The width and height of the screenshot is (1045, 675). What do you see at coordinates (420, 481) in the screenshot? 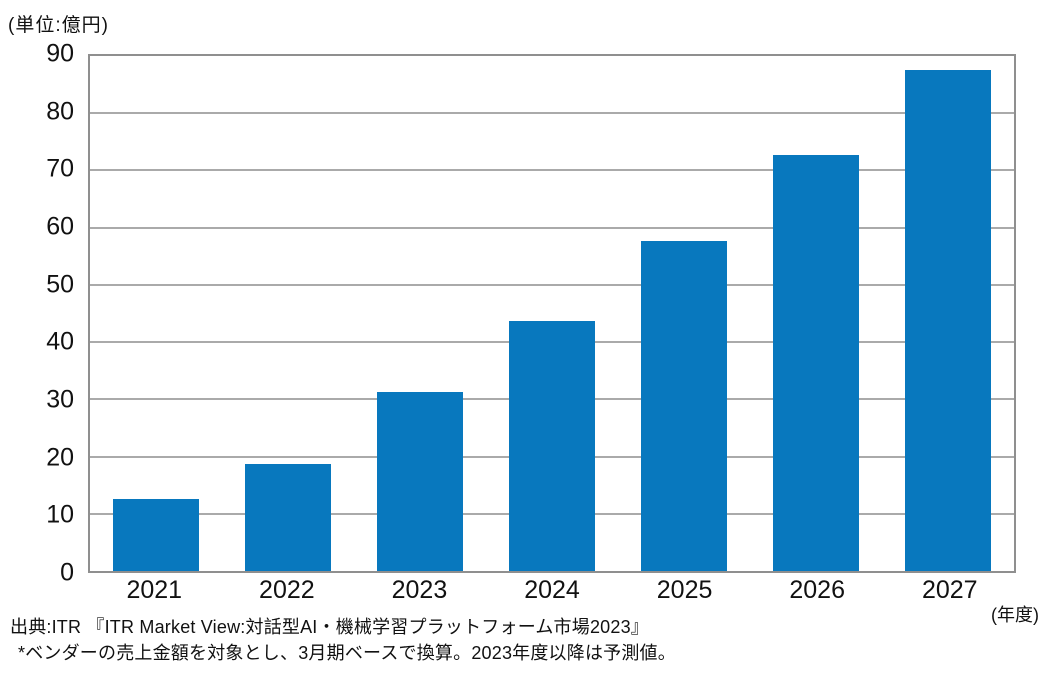
I see `bar-2023` at bounding box center [420, 481].